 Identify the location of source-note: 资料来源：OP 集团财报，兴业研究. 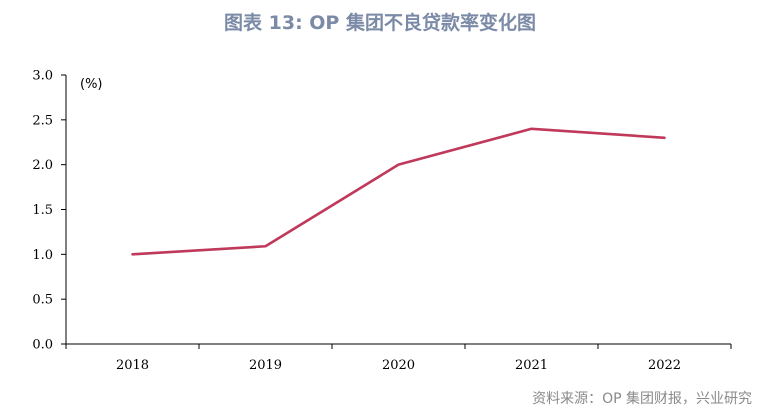
(642, 399).